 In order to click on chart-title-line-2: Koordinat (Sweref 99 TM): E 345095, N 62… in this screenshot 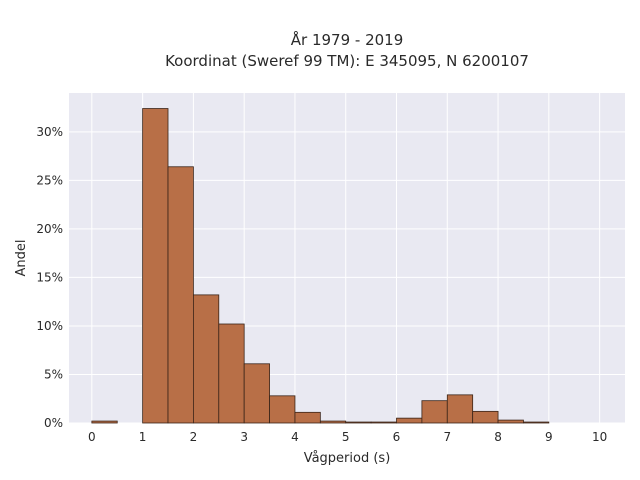, I will do `click(347, 61)`.